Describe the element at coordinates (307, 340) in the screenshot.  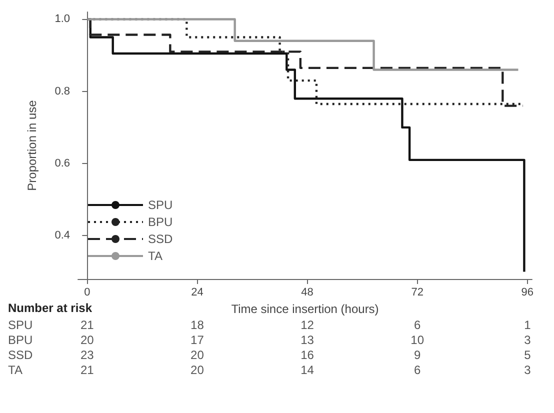
I see `text: 13` at that location.